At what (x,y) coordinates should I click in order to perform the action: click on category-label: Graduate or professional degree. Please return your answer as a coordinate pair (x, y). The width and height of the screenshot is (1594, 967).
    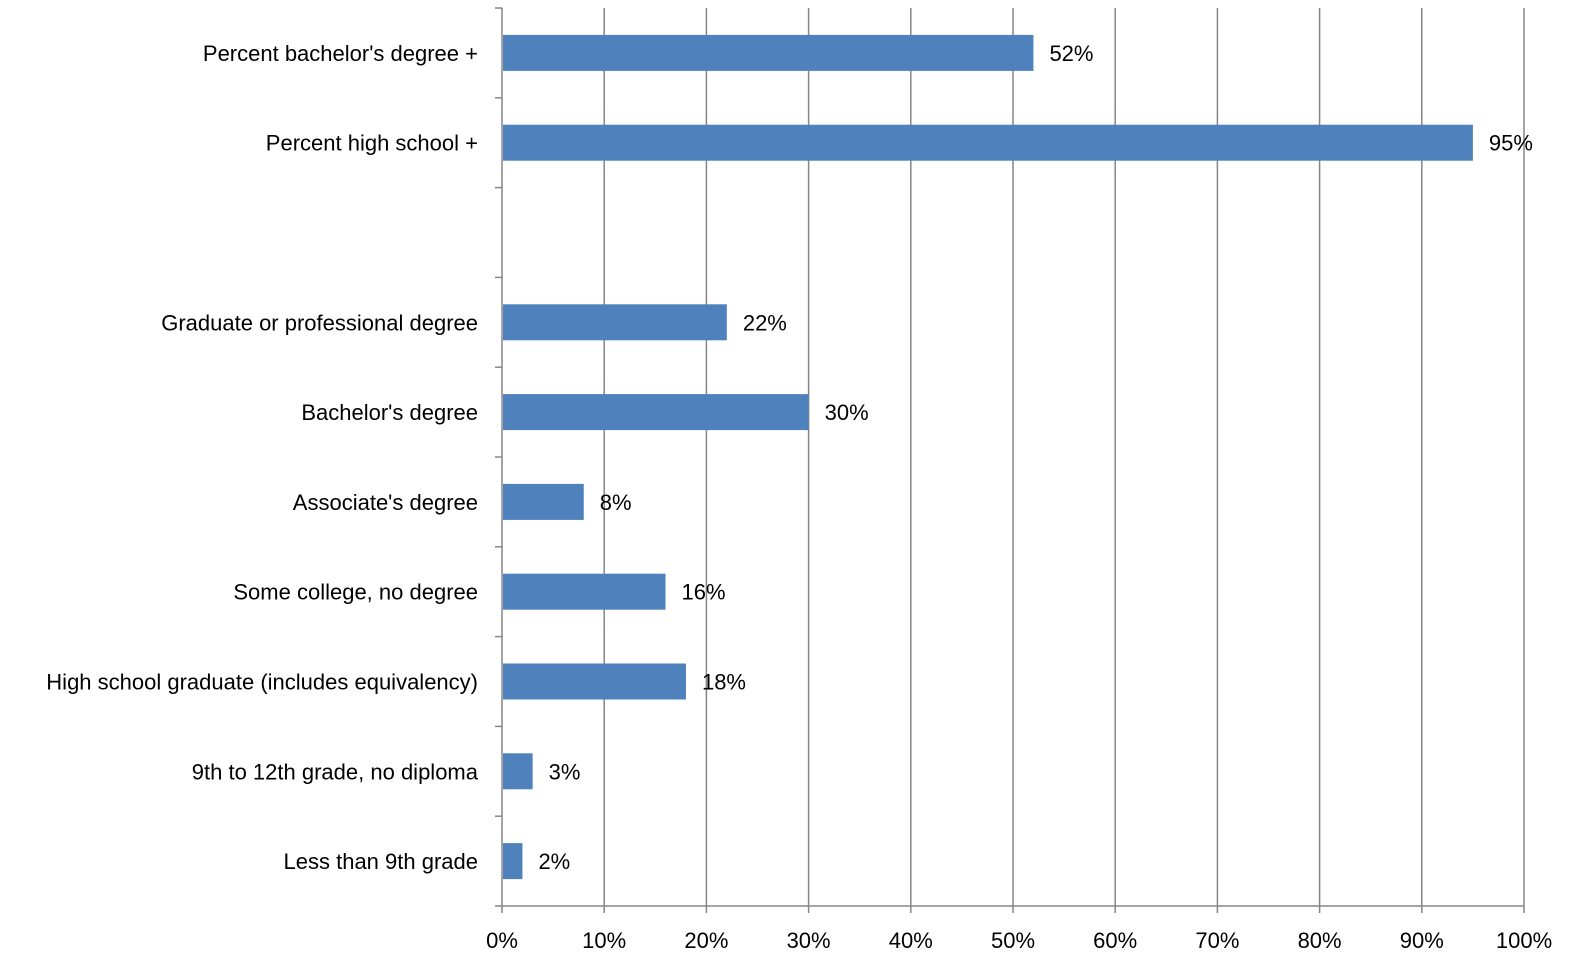
    Looking at the image, I should click on (319, 322).